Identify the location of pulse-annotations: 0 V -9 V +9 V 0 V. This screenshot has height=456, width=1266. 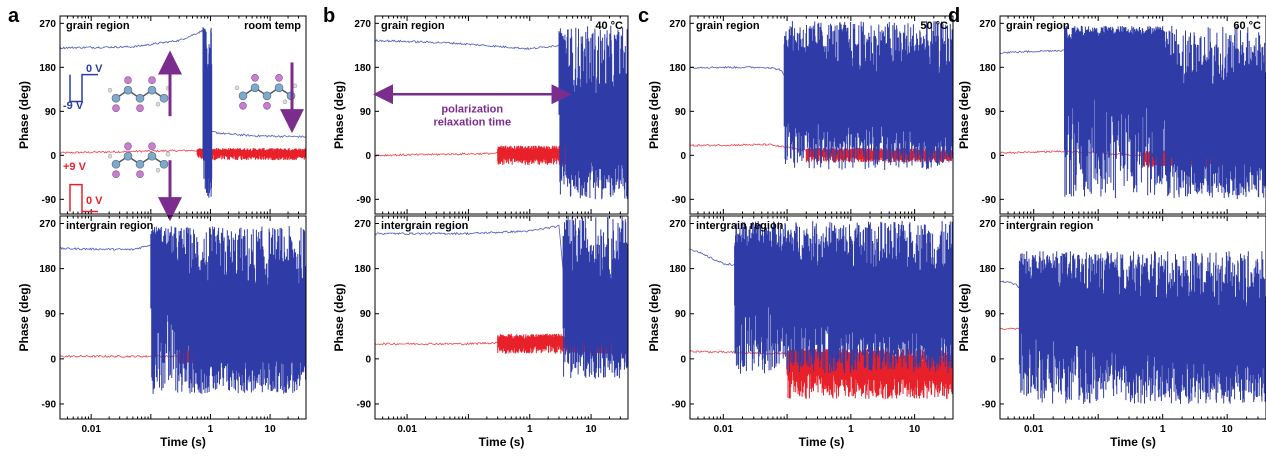
(183, 136).